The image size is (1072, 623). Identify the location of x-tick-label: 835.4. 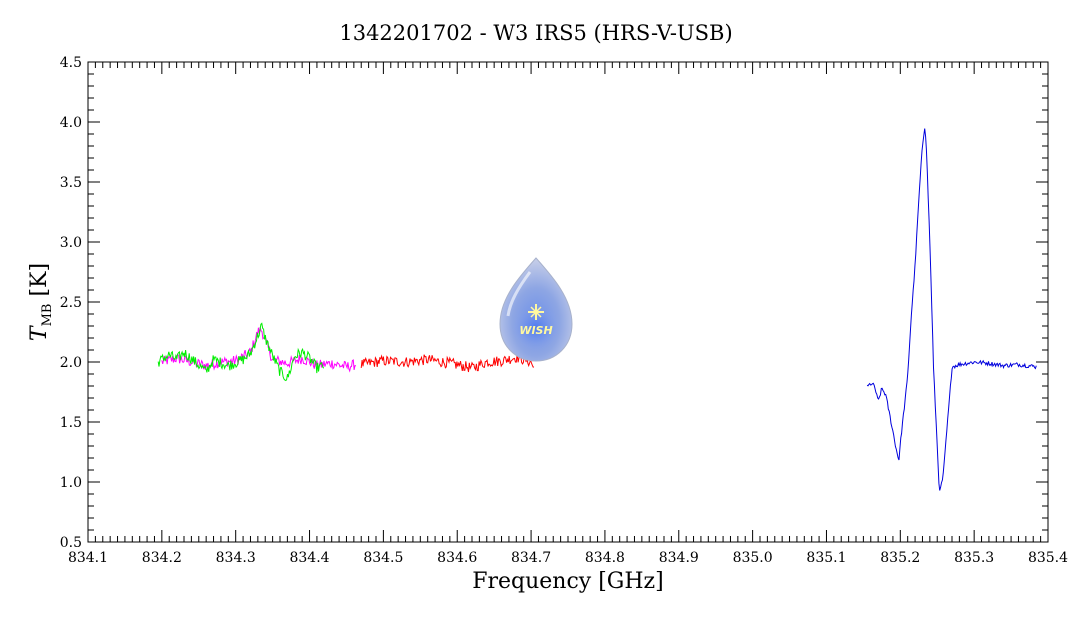
(1048, 558).